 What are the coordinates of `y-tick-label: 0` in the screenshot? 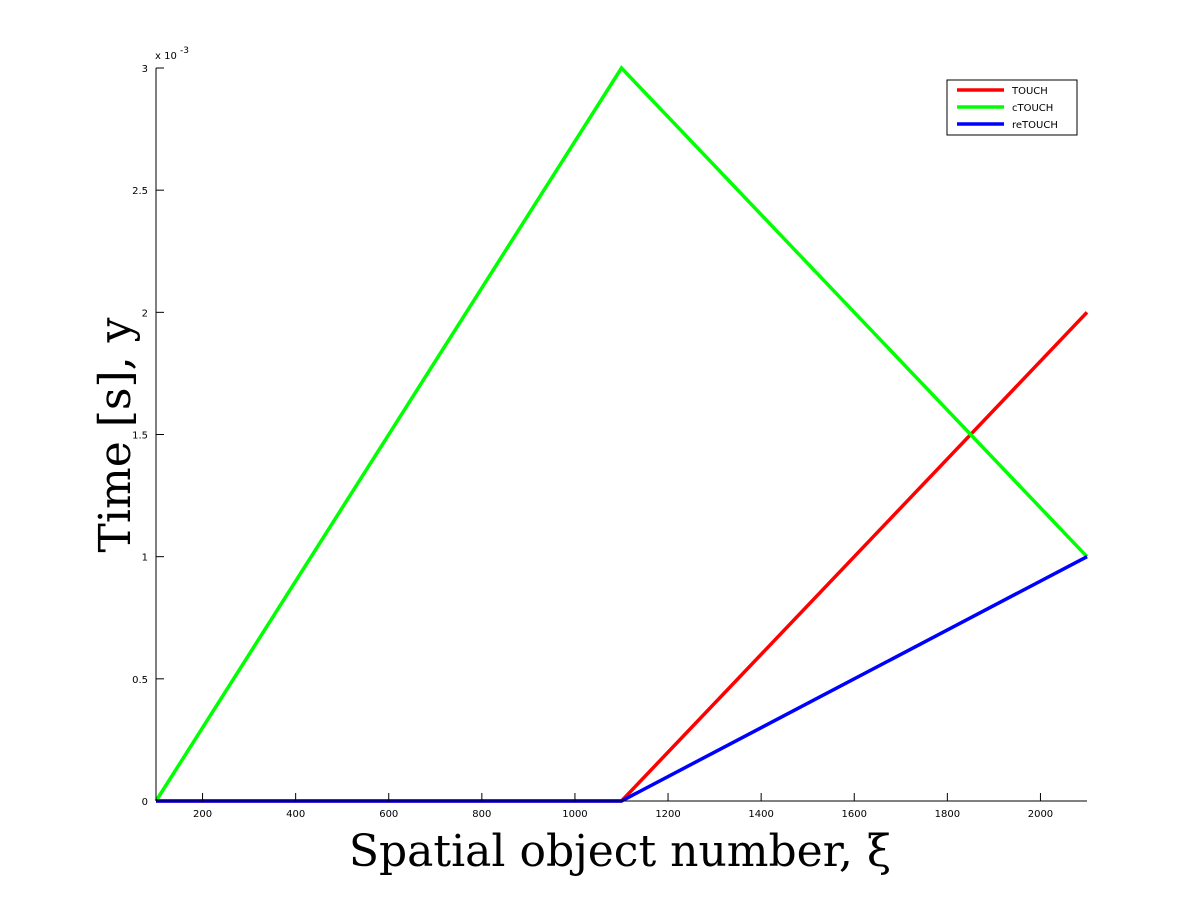 It's located at (145, 802).